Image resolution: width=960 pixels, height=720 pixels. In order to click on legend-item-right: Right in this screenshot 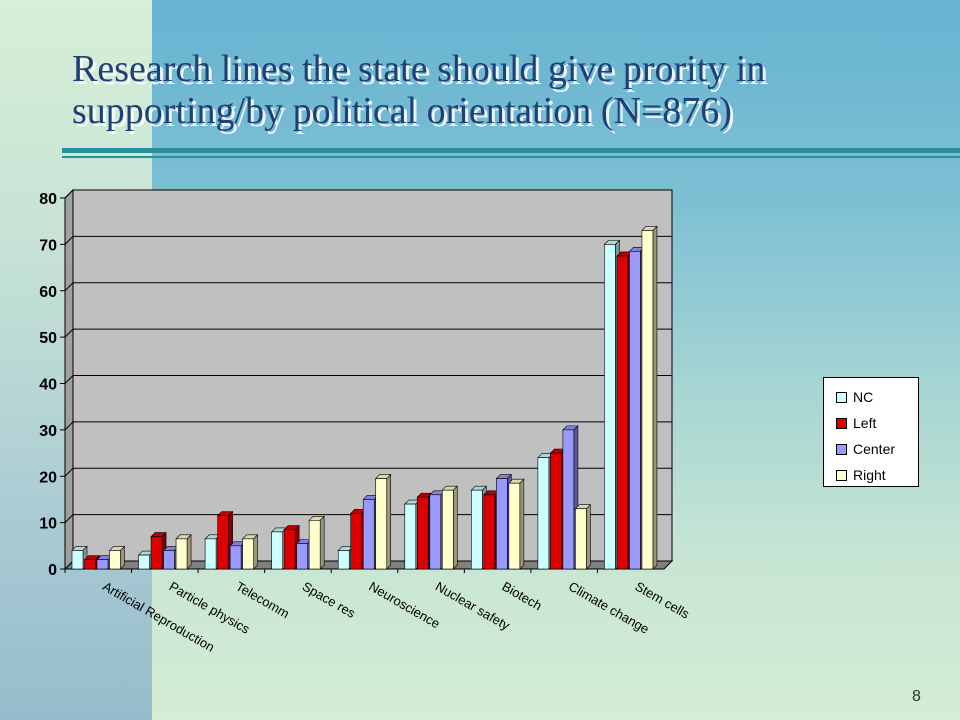, I will do `click(877, 475)`.